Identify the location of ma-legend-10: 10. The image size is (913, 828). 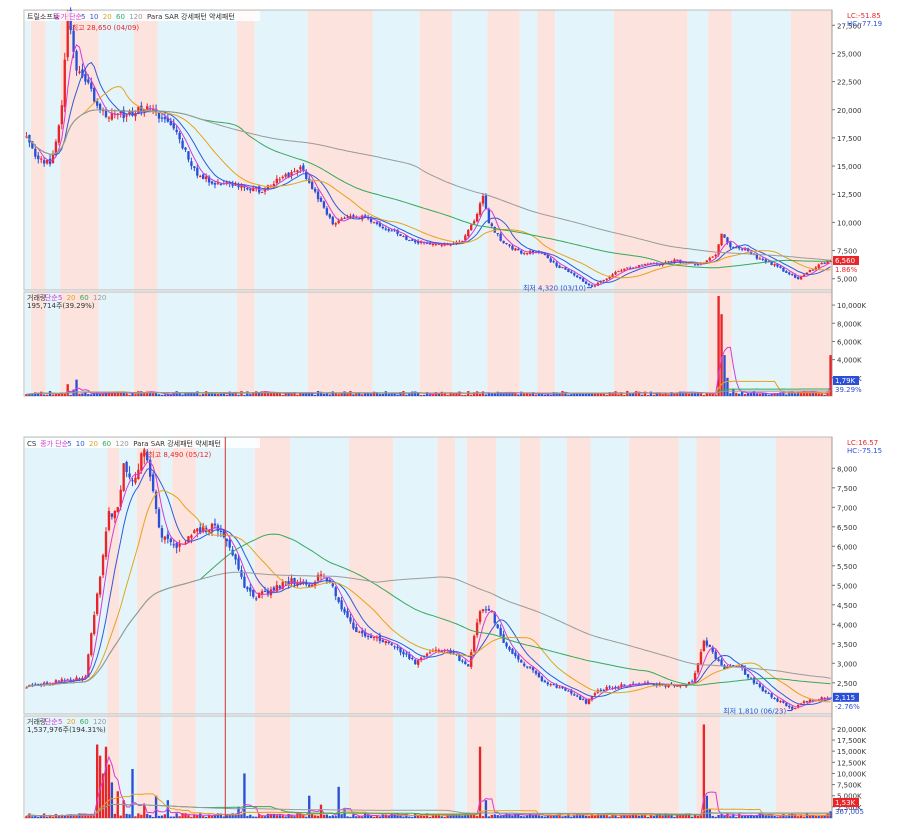
(94, 17).